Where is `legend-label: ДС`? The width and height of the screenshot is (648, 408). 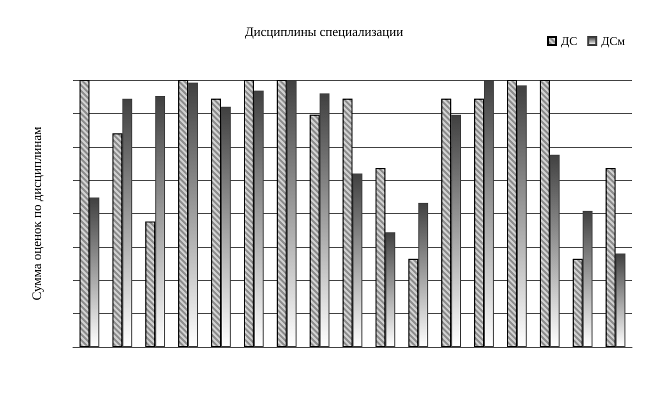
legend-label: ДС is located at coordinates (569, 41).